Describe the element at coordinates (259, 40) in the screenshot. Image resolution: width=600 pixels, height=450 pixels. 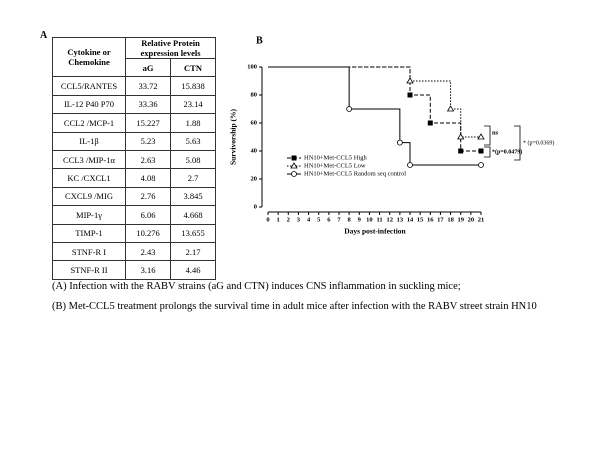
I see `panel-label: B` at that location.